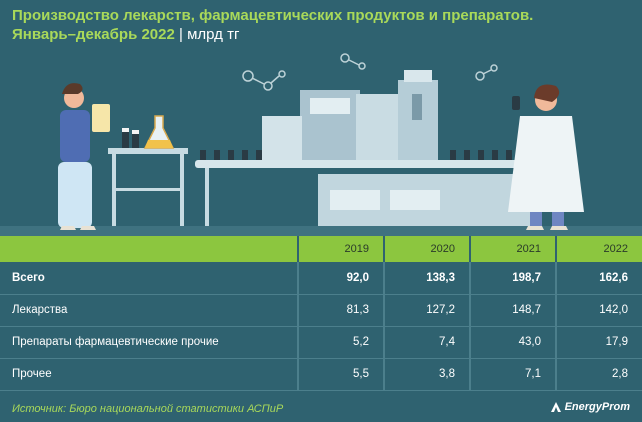 The height and width of the screenshot is (422, 642). I want to click on table-row: Лекарства 81,3 127,2 148,7 142,0, so click(321, 310).